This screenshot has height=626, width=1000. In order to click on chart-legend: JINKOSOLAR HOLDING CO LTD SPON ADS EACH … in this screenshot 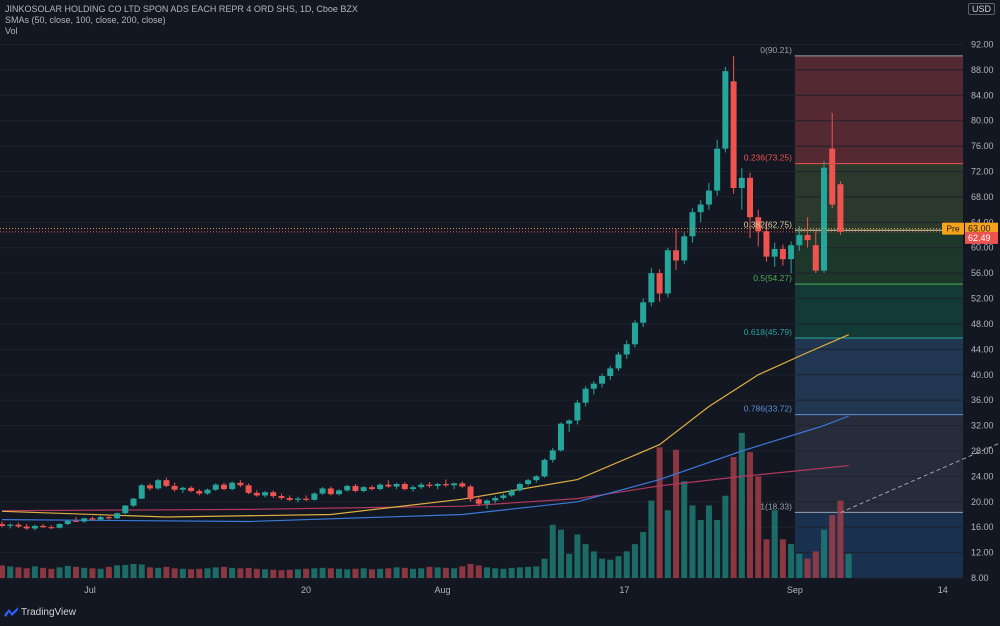, I will do `click(181, 20)`.